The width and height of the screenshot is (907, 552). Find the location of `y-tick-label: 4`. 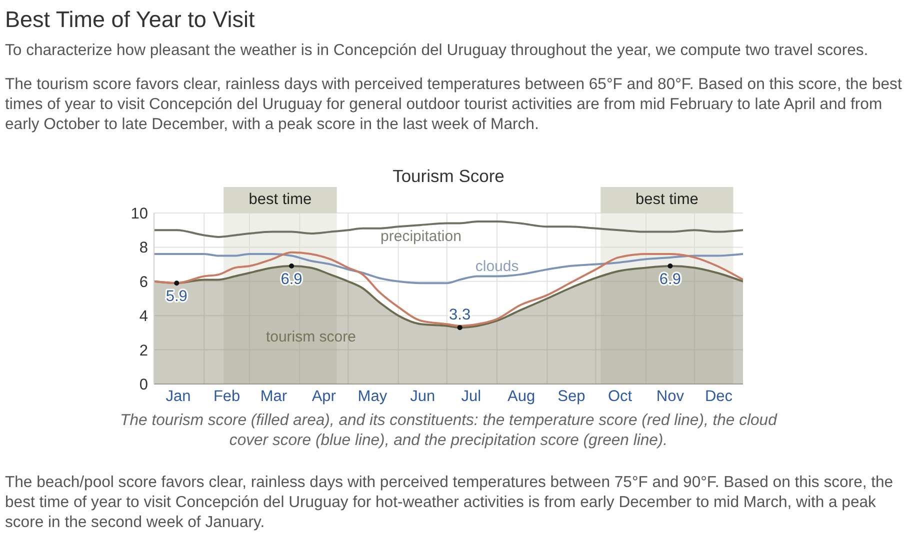

y-tick-label: 4 is located at coordinates (143, 317).